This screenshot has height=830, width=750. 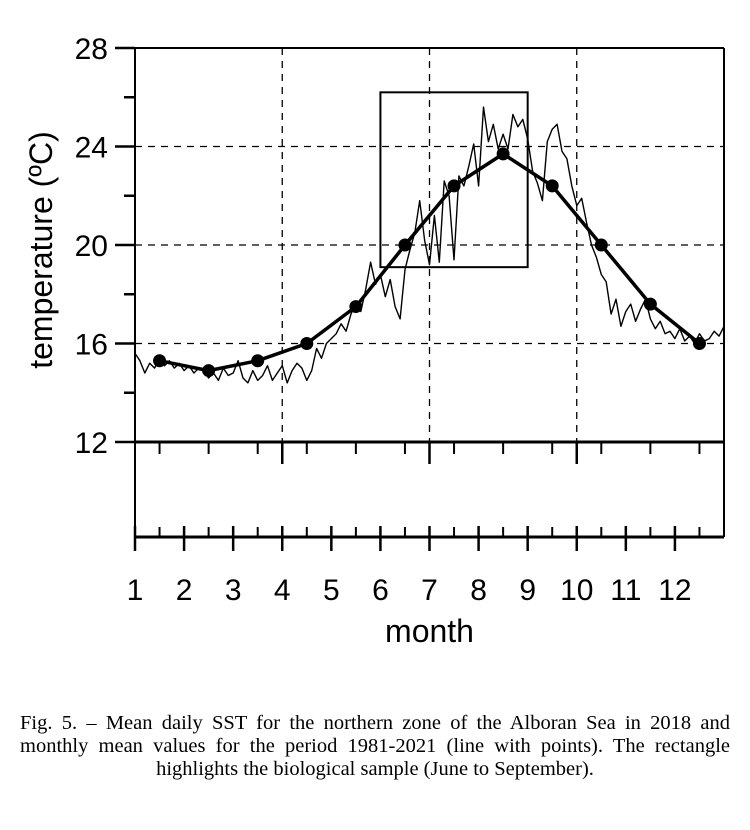 What do you see at coordinates (91, 345) in the screenshot?
I see `y-tick-label-16: 16` at bounding box center [91, 345].